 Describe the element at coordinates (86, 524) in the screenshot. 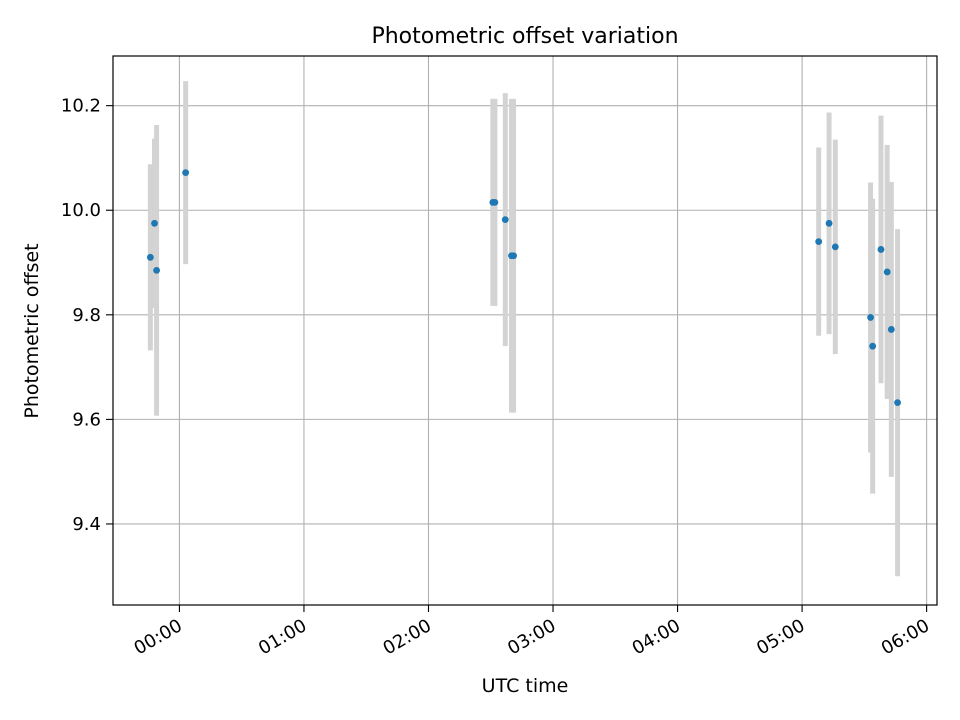

I see `y-tick-label: 9.4` at that location.